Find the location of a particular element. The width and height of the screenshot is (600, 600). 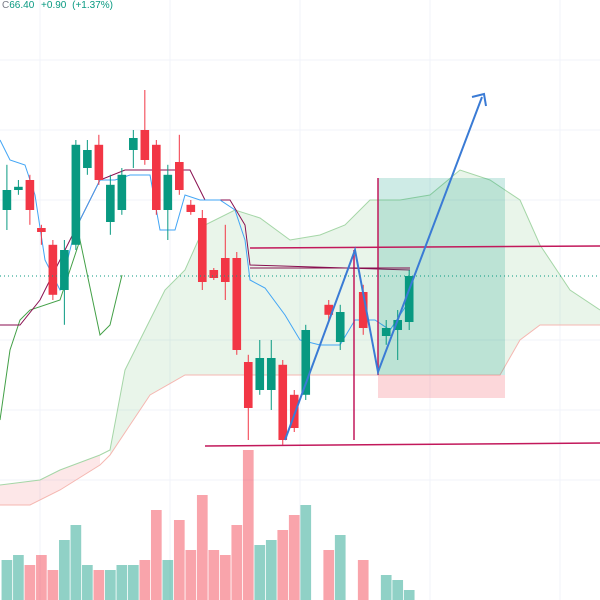

position-tool is located at coordinates (441, 288).